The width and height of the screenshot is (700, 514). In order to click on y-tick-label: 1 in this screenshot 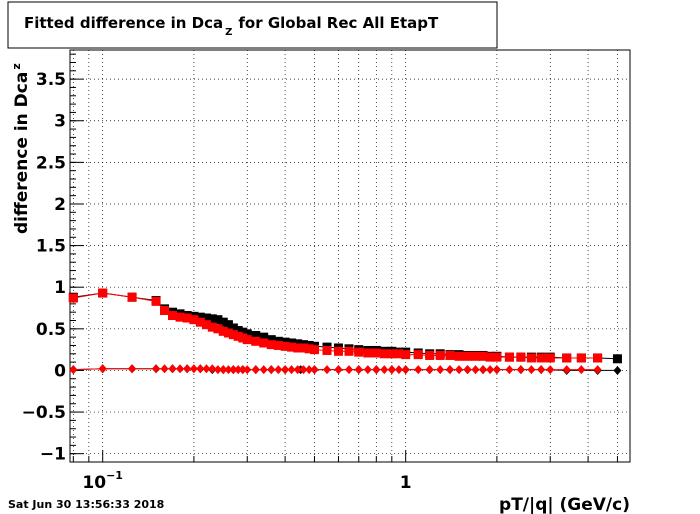, I will do `click(60, 288)`.